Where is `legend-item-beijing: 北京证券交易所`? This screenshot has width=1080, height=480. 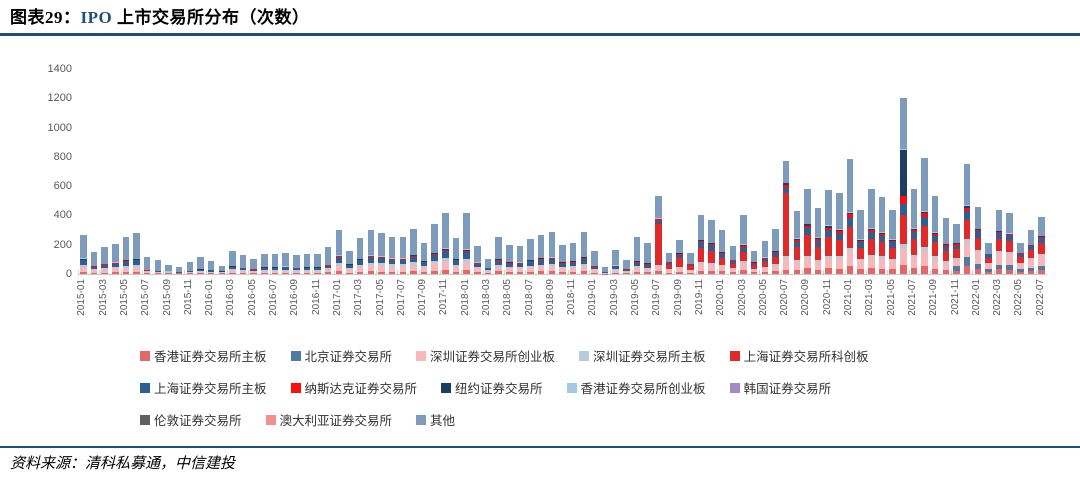
legend-item-beijing: 北京证券交易所 is located at coordinates (341, 355).